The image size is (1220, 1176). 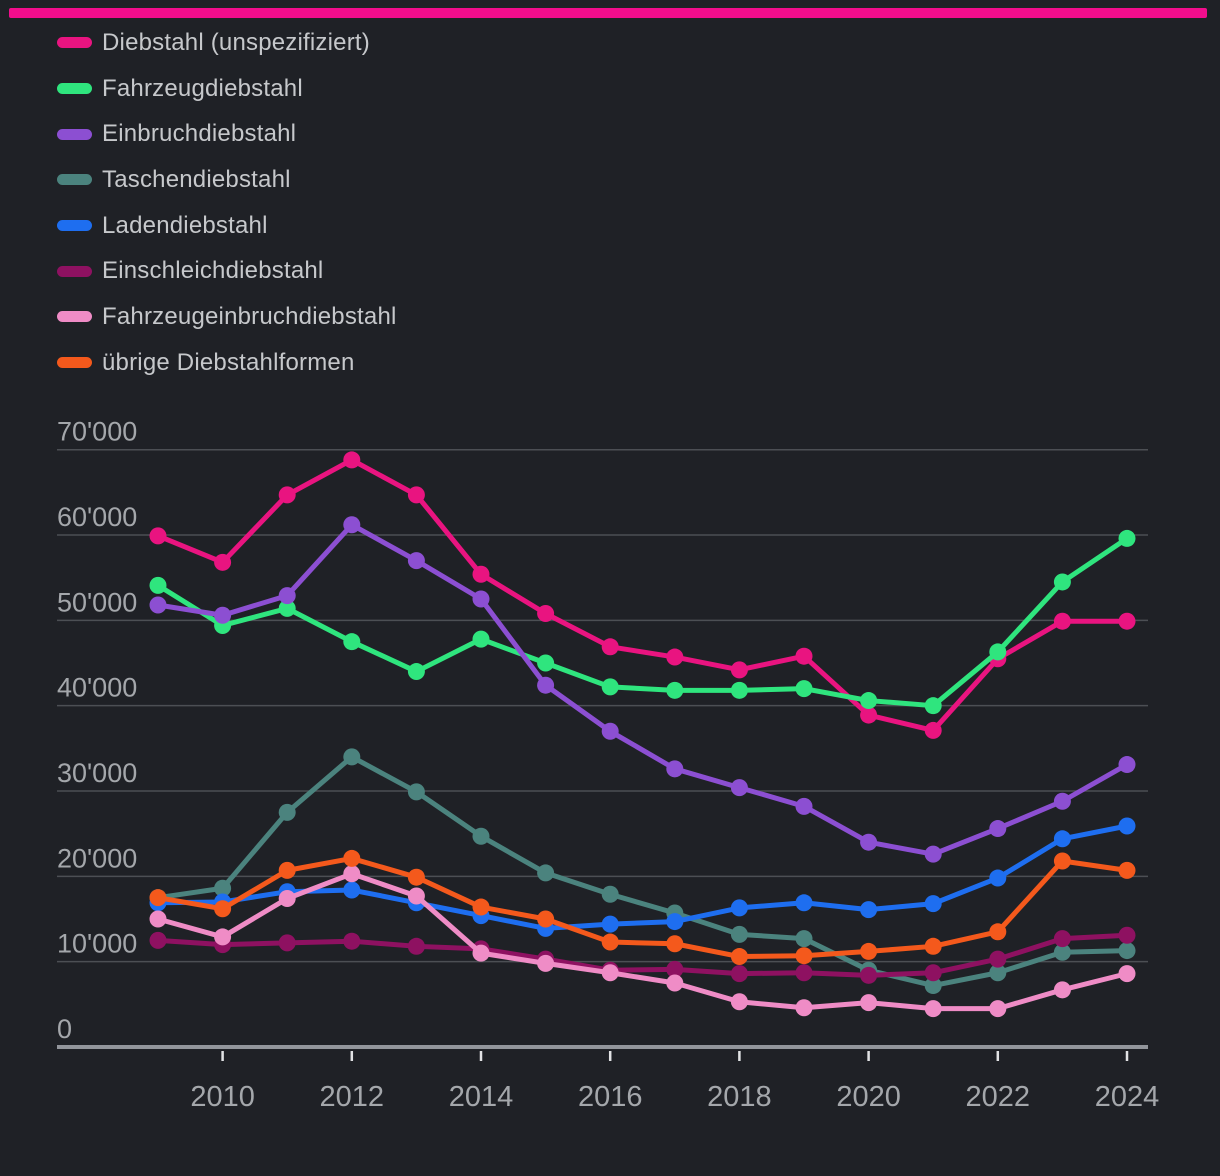 I want to click on y-axis-label: 70'000, so click(x=97, y=432).